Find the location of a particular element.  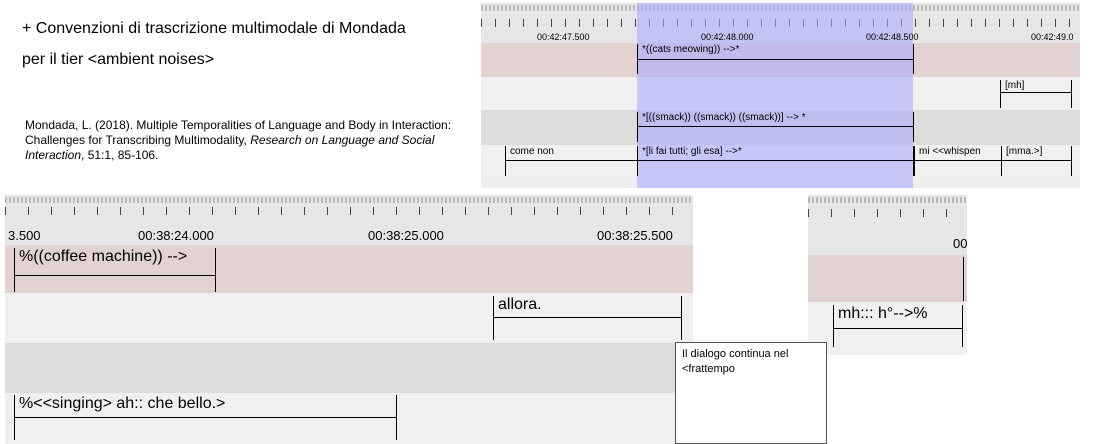

time-label: 00:42:48.500 is located at coordinates (892, 37).